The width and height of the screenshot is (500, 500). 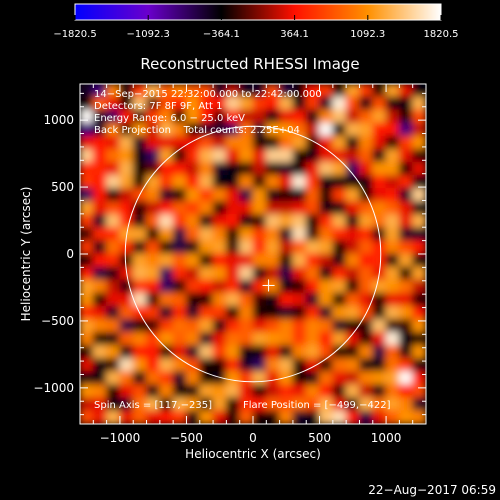 What do you see at coordinates (120, 438) in the screenshot?
I see `x-tick-label: −1000` at bounding box center [120, 438].